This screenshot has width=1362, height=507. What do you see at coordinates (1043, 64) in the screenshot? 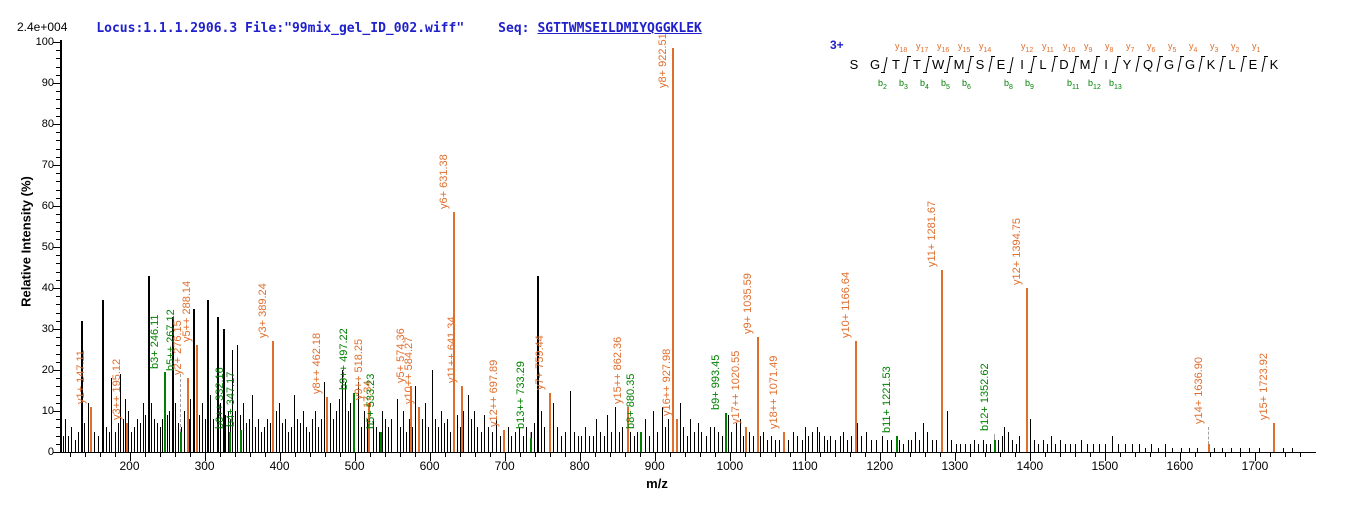
I see `fragment-residue: L` at bounding box center [1043, 64].